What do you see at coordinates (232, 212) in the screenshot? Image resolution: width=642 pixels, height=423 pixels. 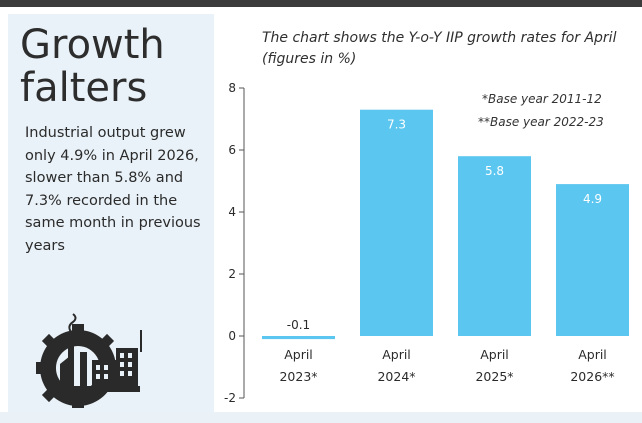 I see `y-tick-label: 4` at bounding box center [232, 212].